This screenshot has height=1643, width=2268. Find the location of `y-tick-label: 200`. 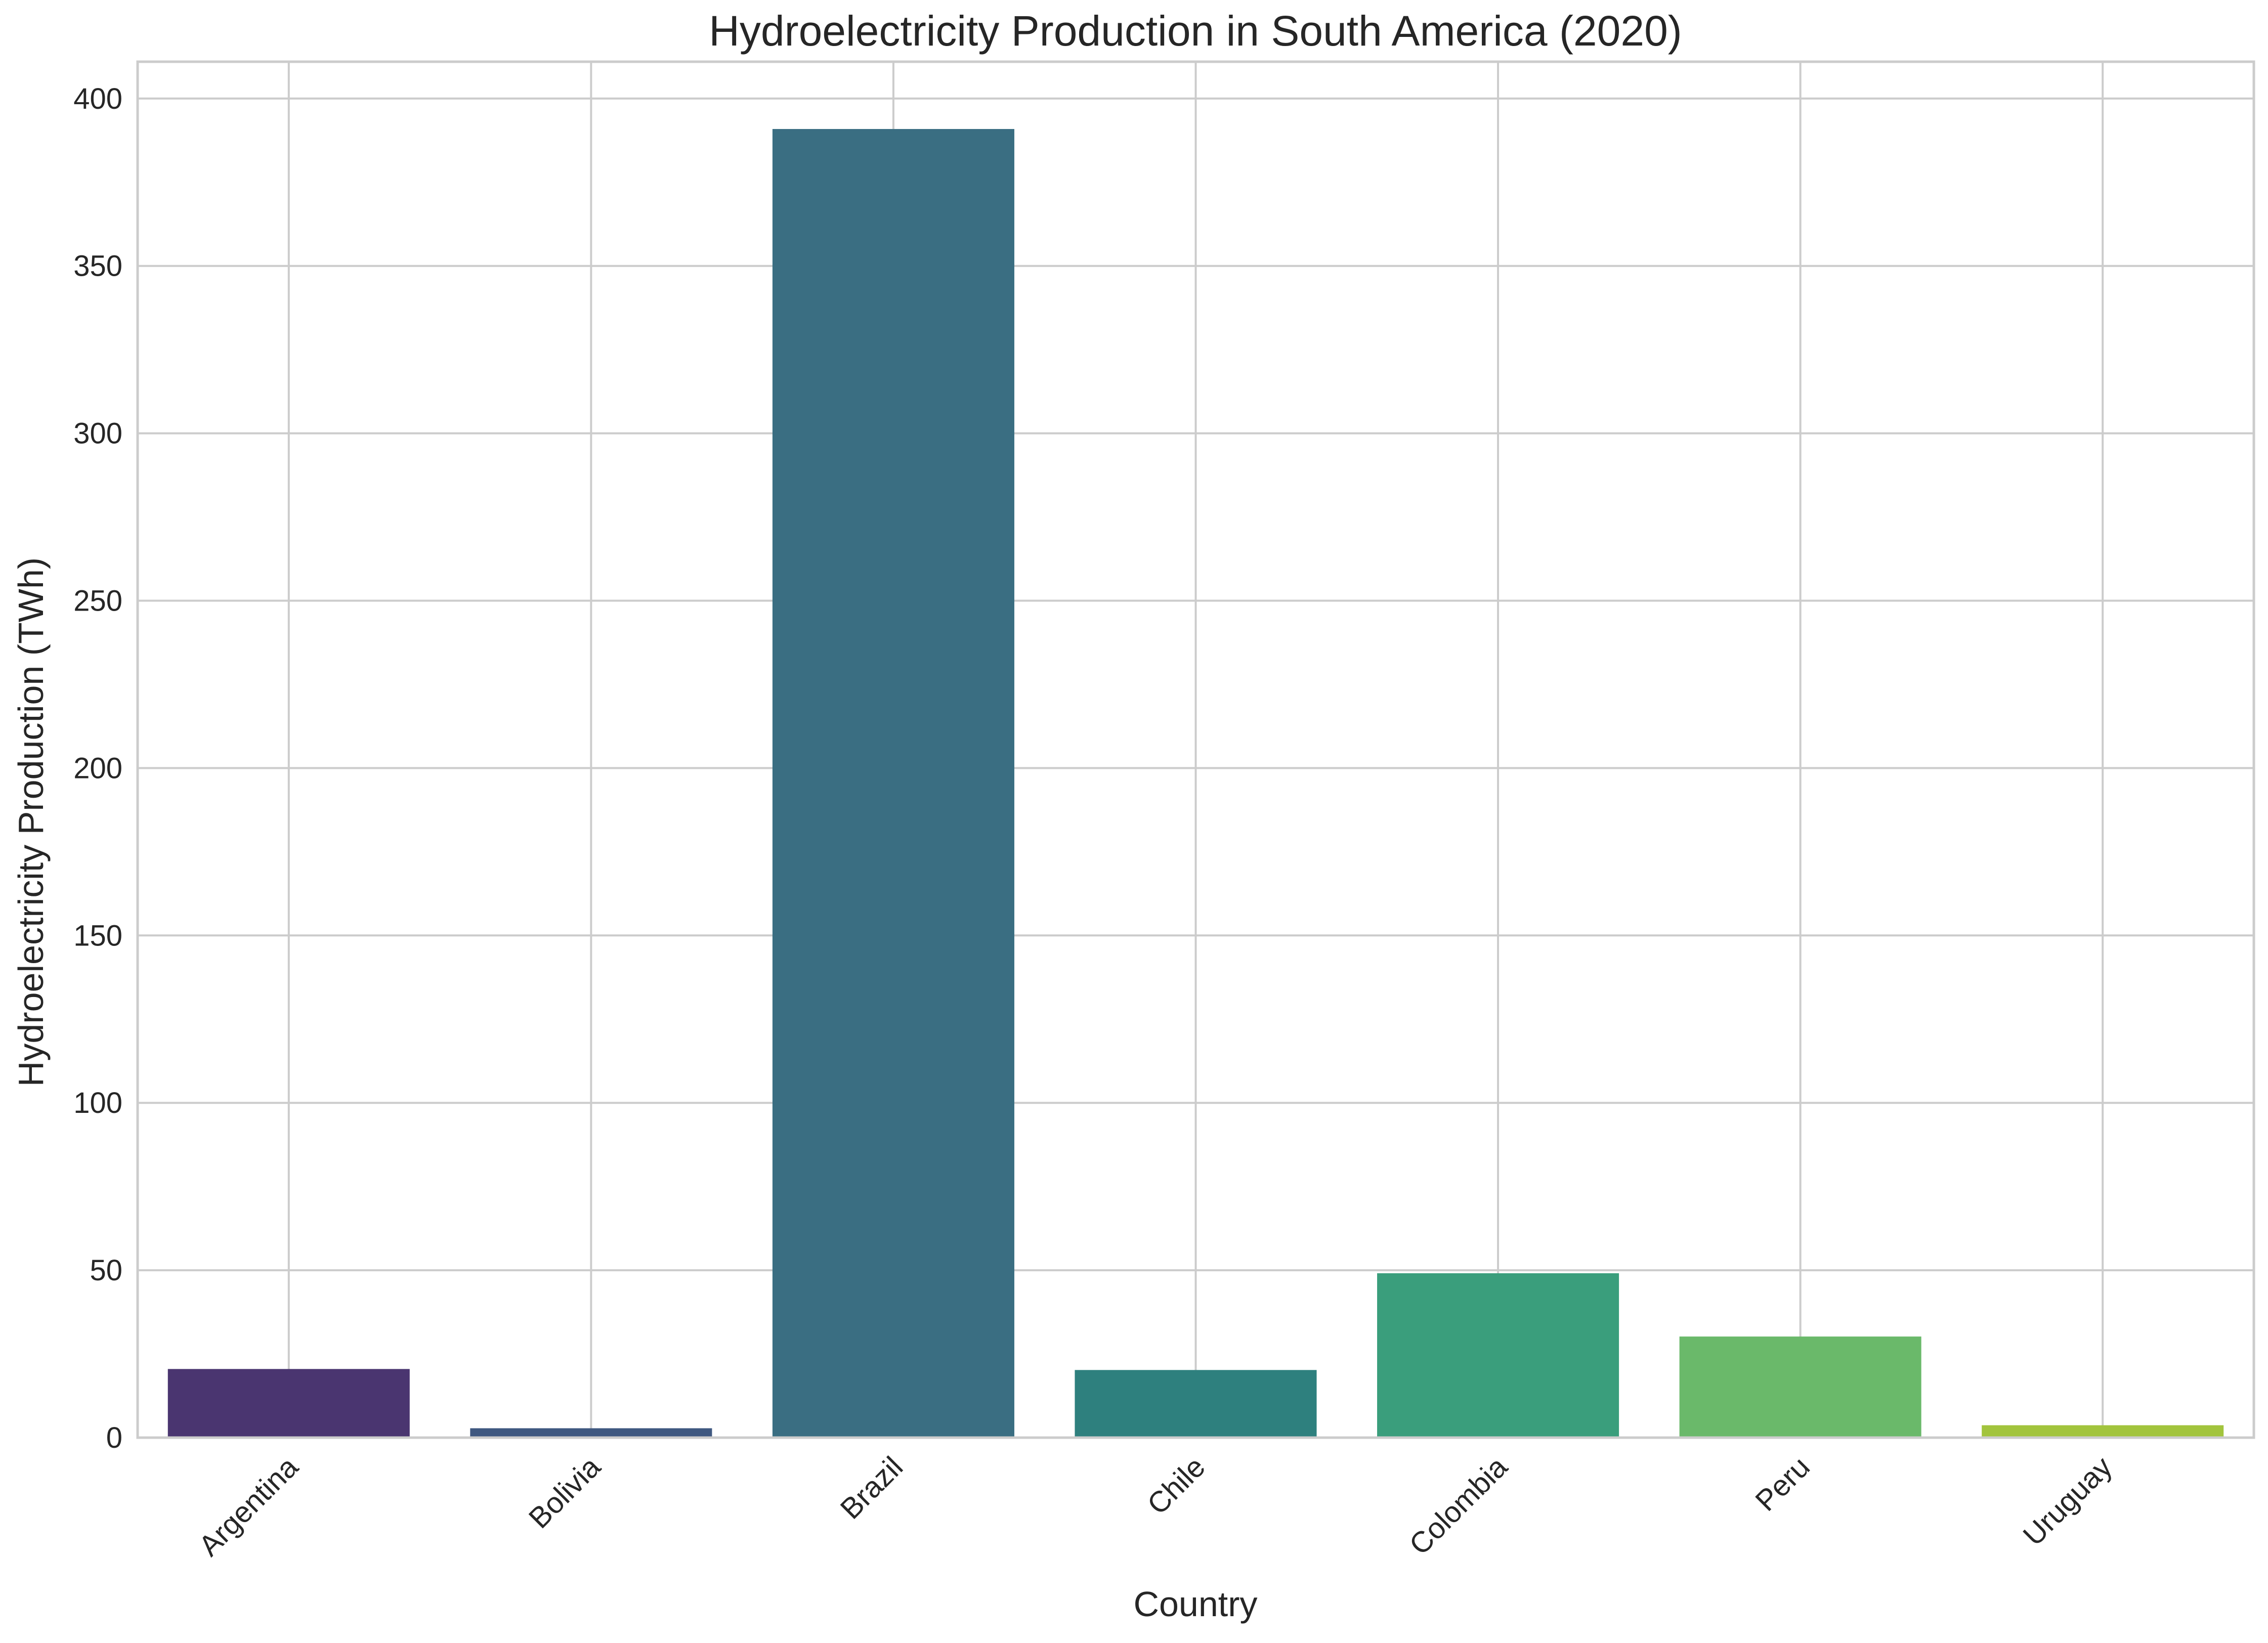

y-tick-label: 200 is located at coordinates (97, 768).